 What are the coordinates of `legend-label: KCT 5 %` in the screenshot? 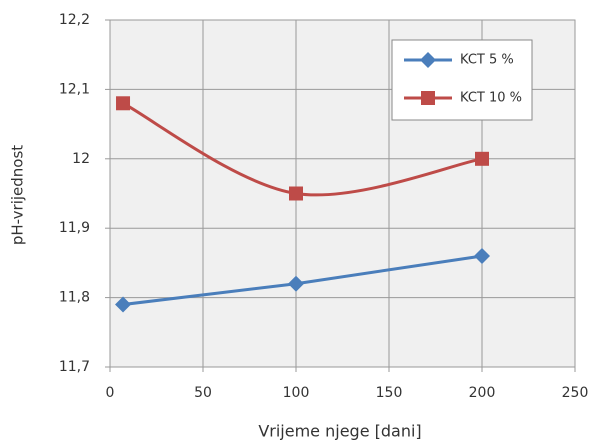 It's located at (487, 60).